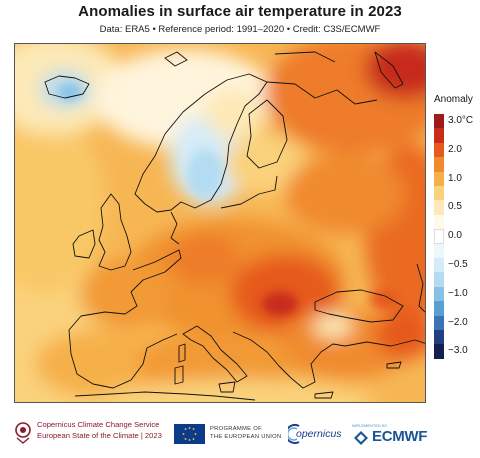 The width and height of the screenshot is (480, 458). I want to click on ecmwf-text: ECMWF, so click(400, 436).